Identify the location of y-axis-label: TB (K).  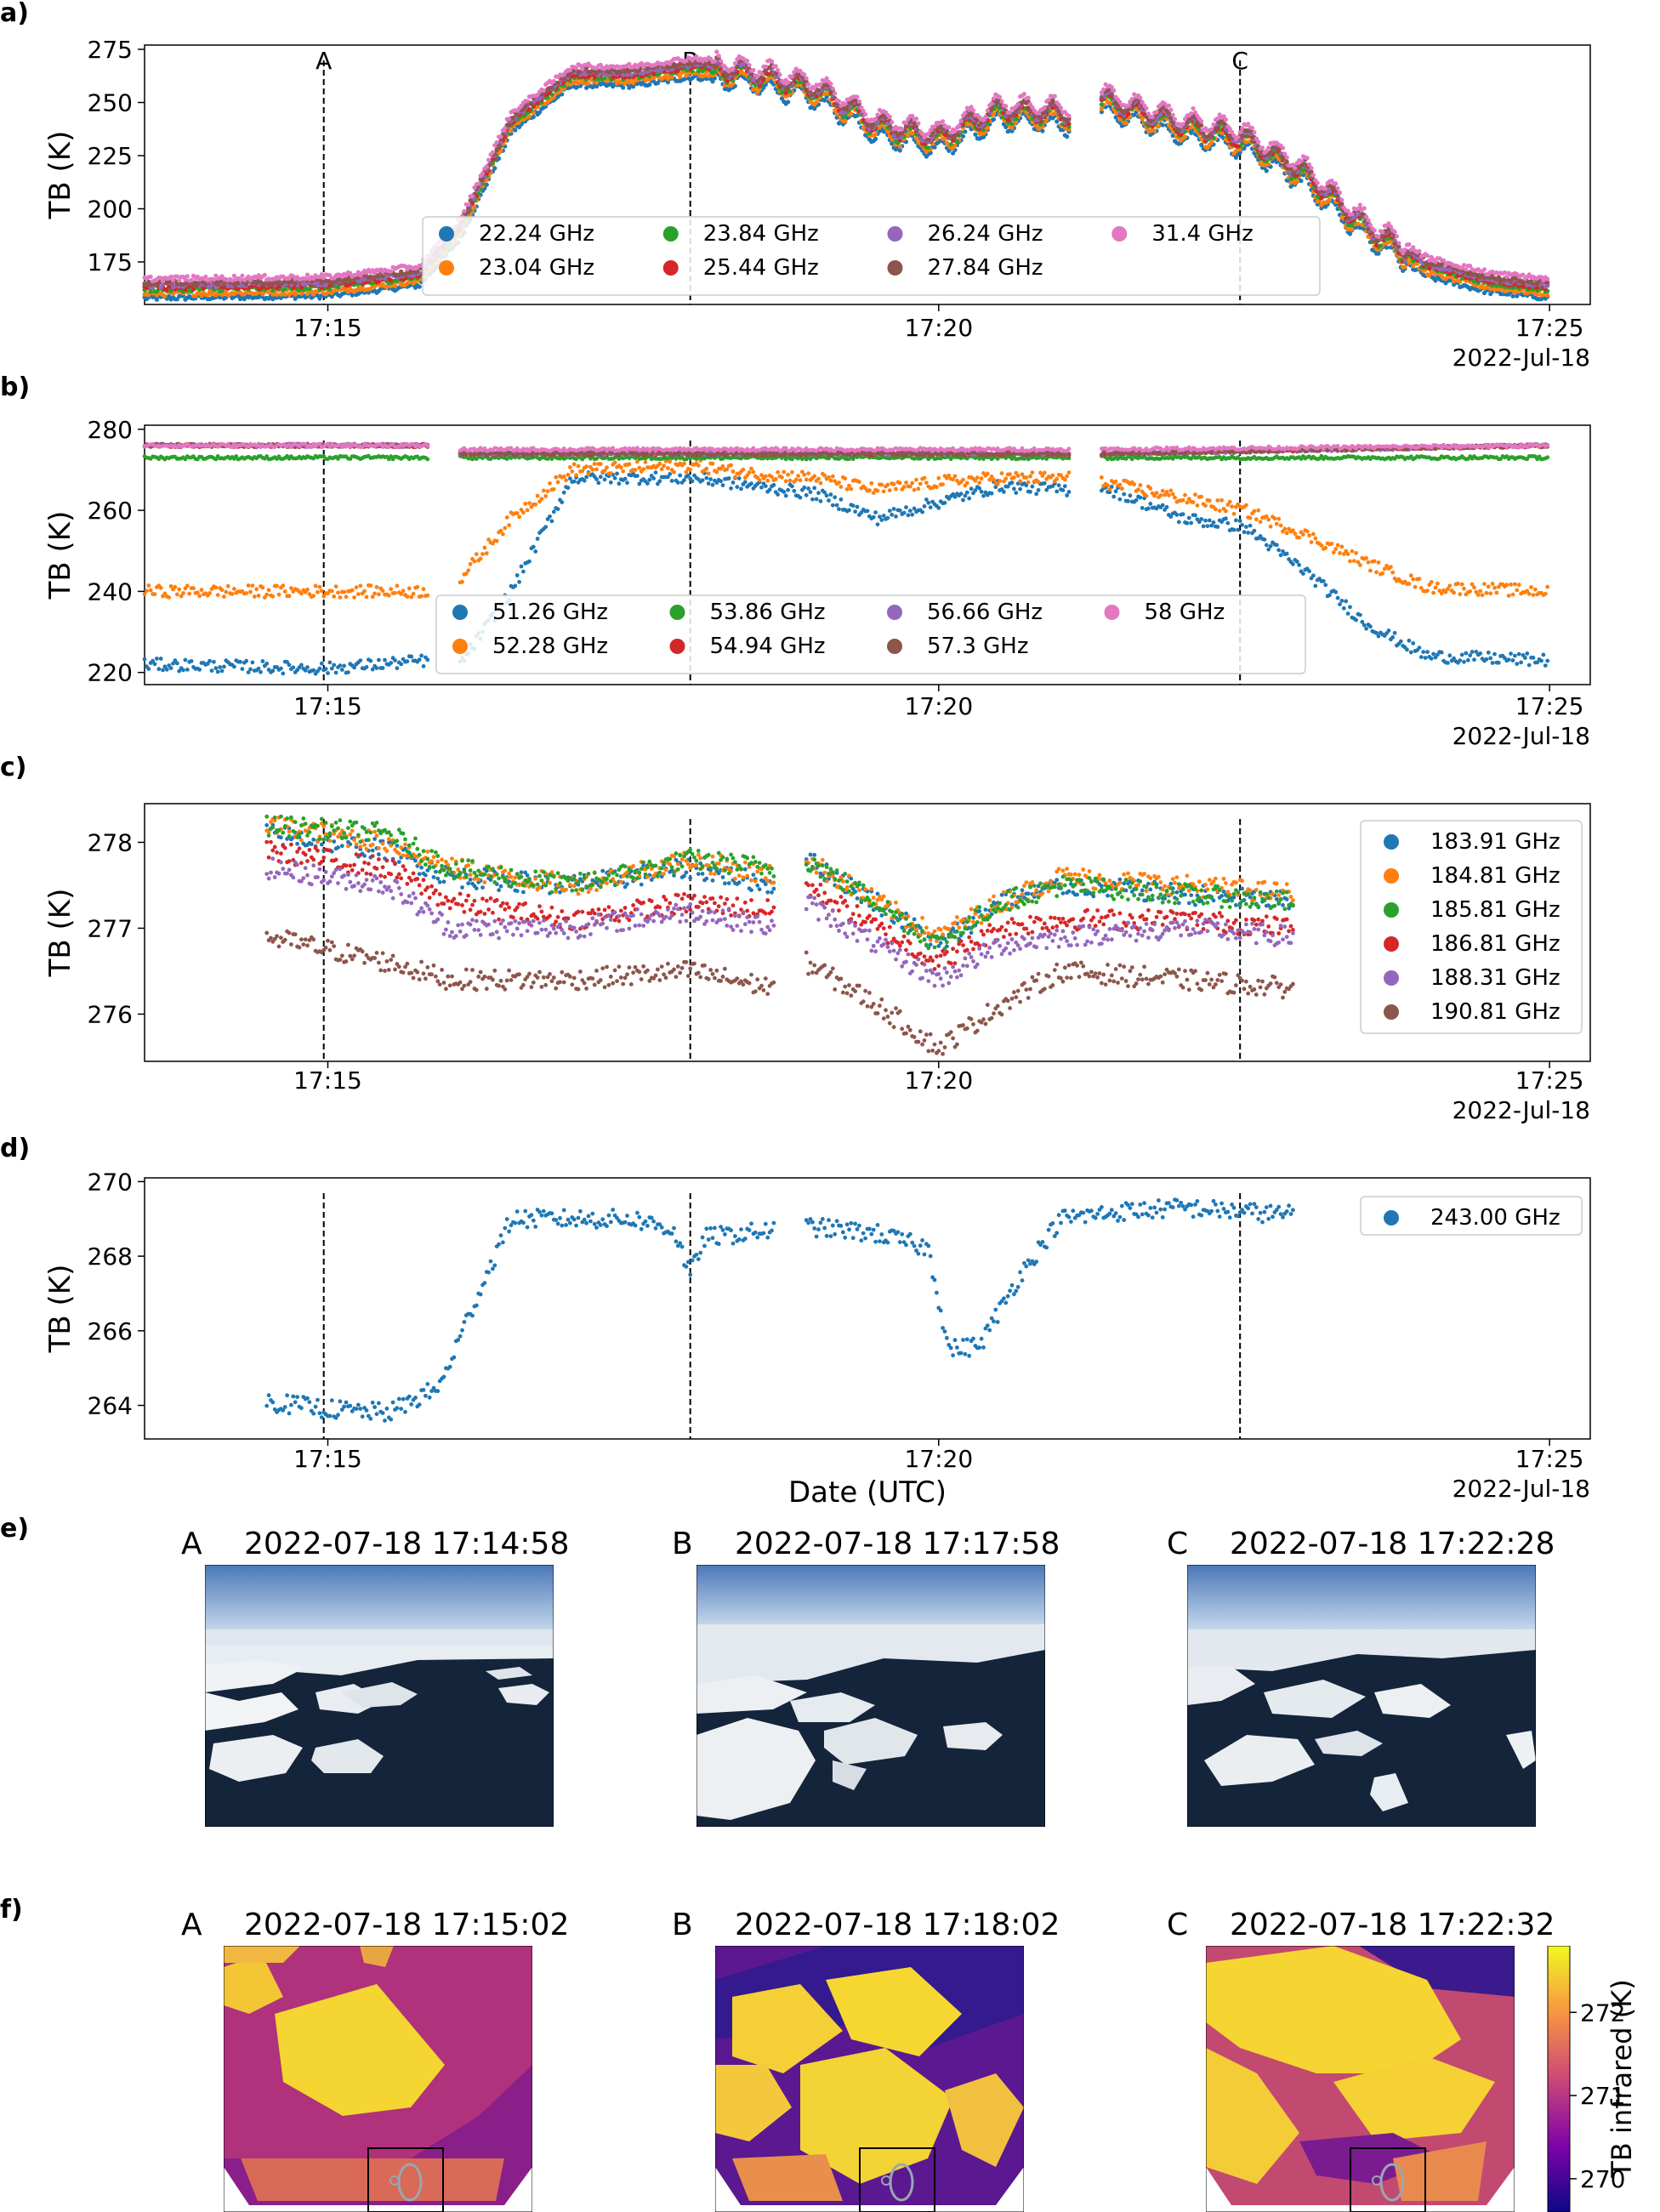
(60, 176).